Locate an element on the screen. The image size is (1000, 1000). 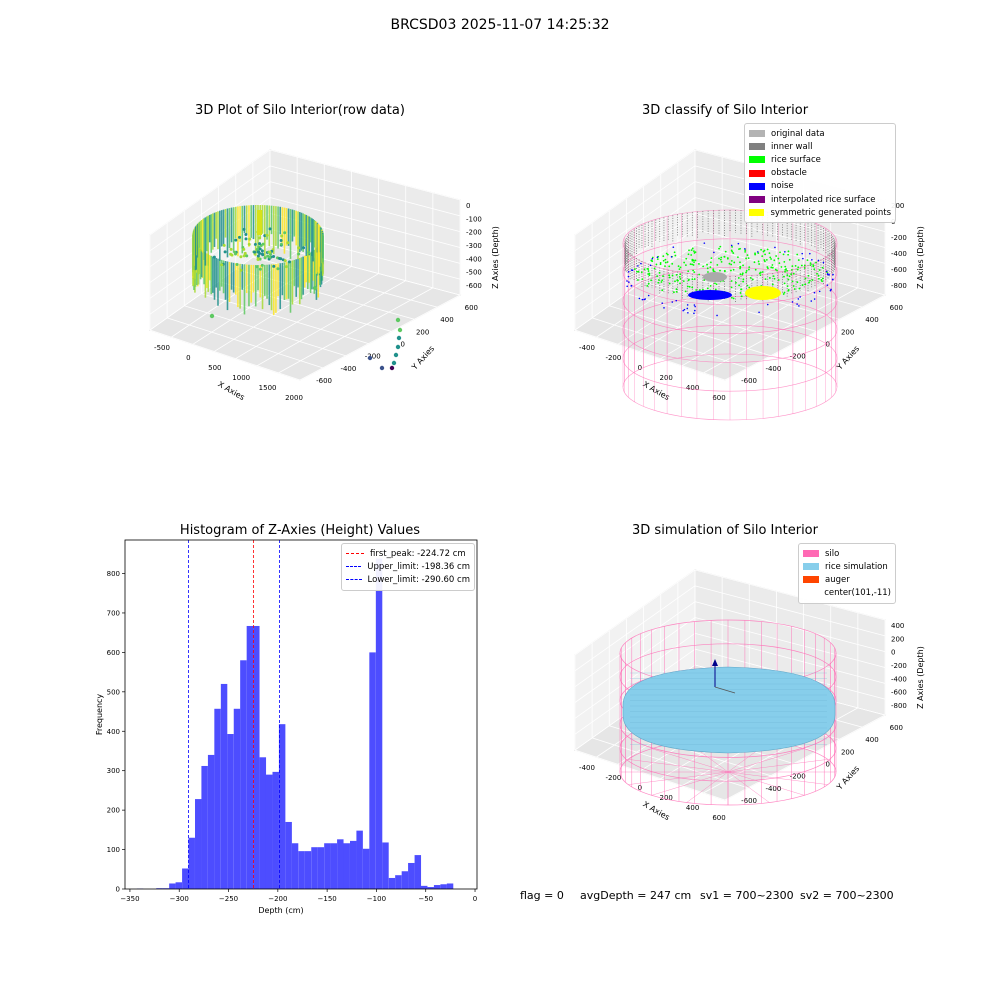
symmetric-points-cluster is located at coordinates (763, 293).